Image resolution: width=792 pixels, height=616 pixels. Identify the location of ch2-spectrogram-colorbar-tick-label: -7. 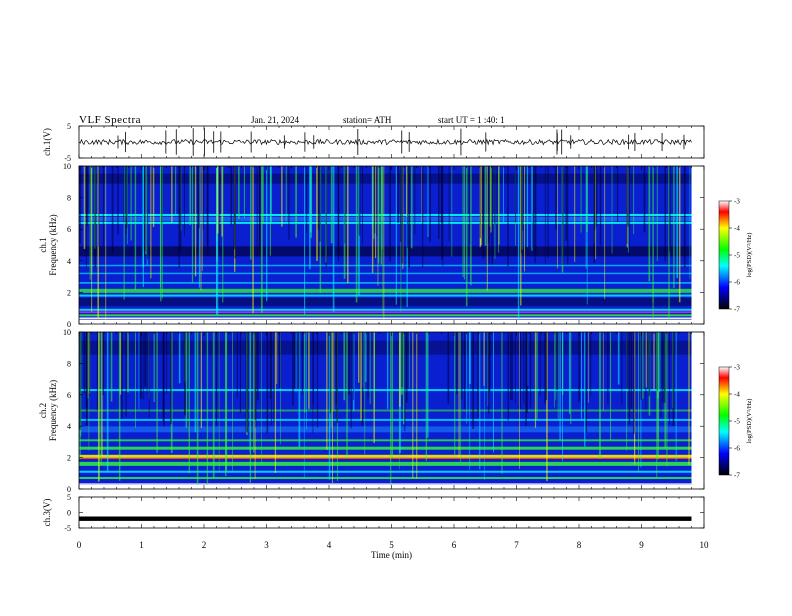
(737, 476).